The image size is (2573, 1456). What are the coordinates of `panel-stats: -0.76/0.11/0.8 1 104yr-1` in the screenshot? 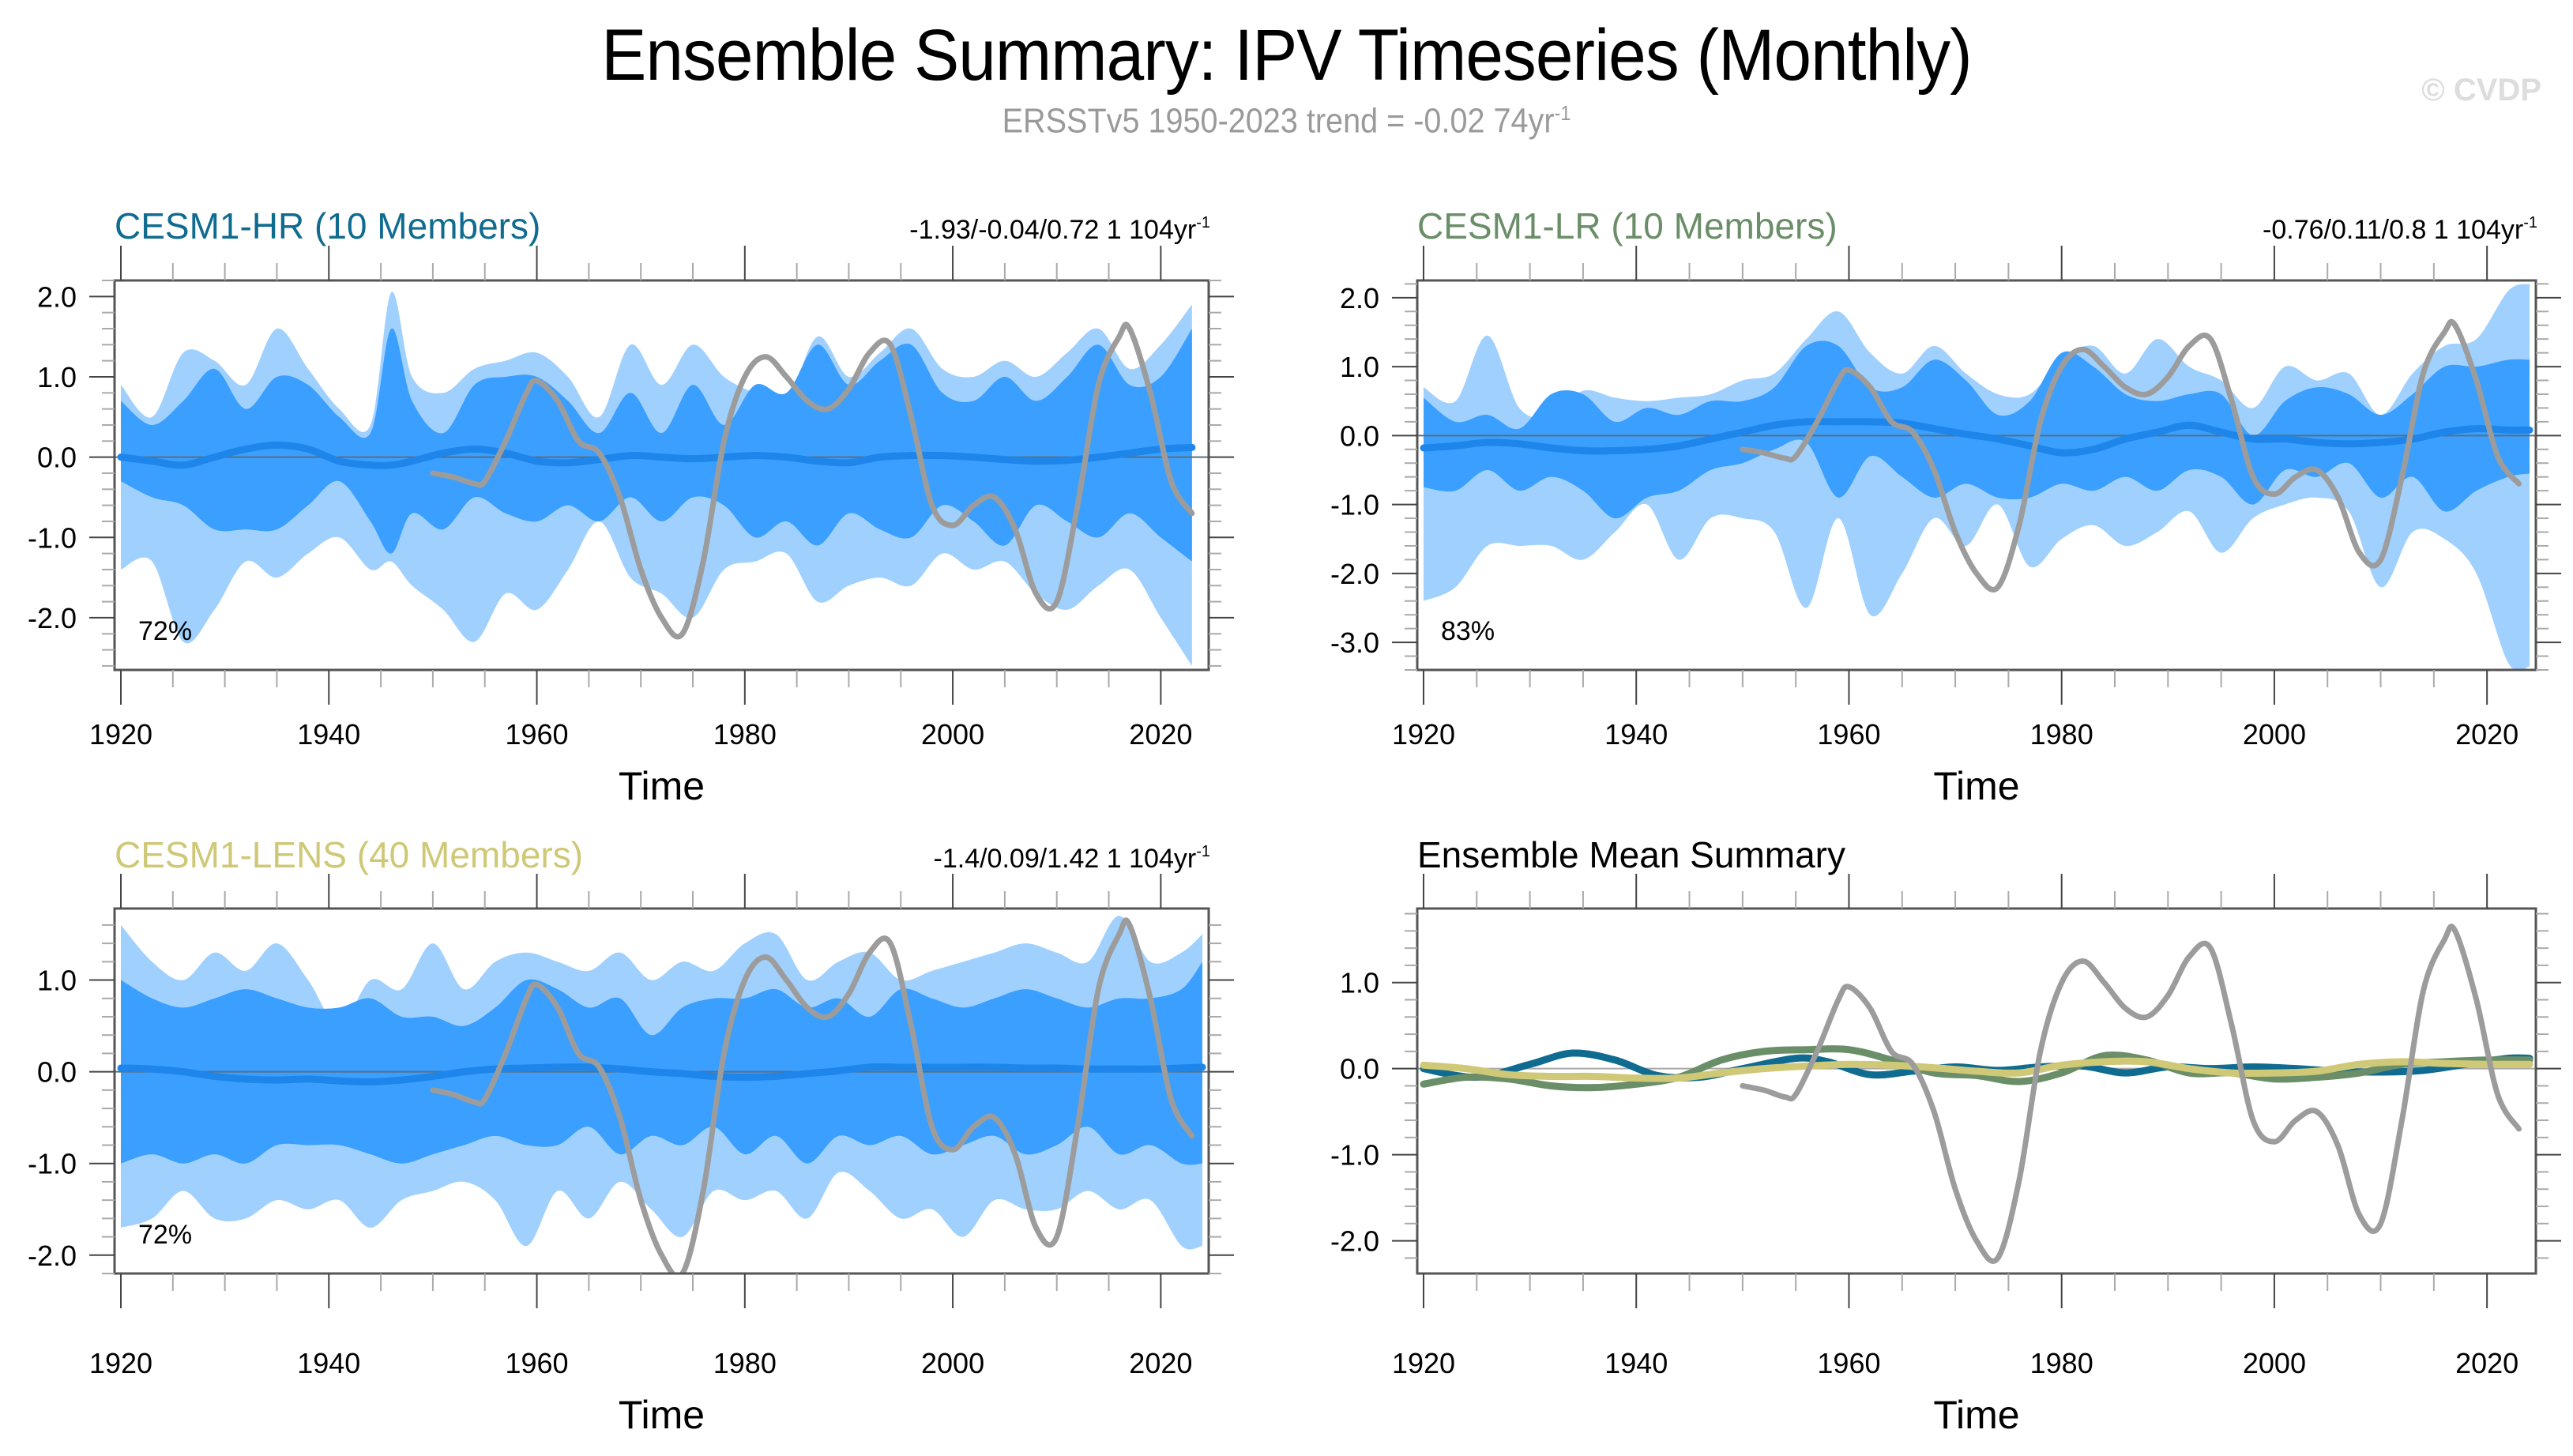 It's located at (2400, 229).